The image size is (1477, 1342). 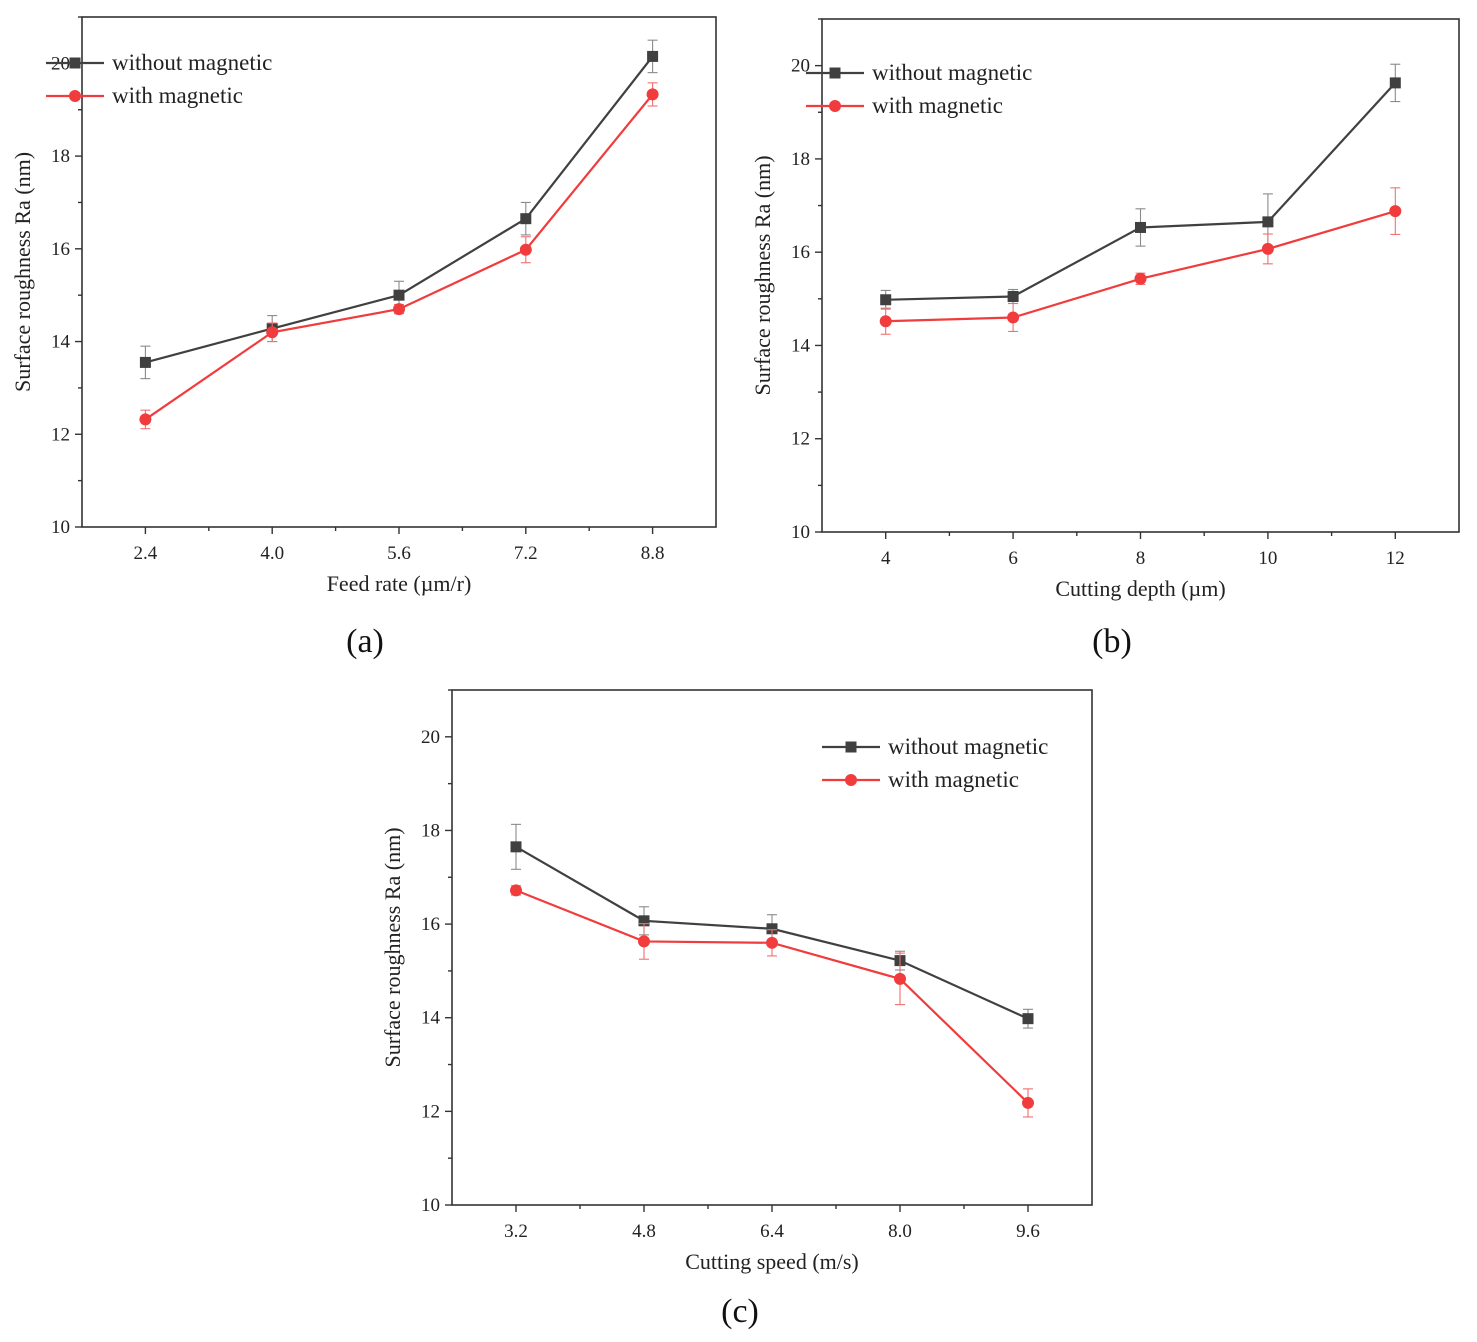 What do you see at coordinates (772, 1261) in the screenshot?
I see `x-axis-label: Cutting speed (m/s)` at bounding box center [772, 1261].